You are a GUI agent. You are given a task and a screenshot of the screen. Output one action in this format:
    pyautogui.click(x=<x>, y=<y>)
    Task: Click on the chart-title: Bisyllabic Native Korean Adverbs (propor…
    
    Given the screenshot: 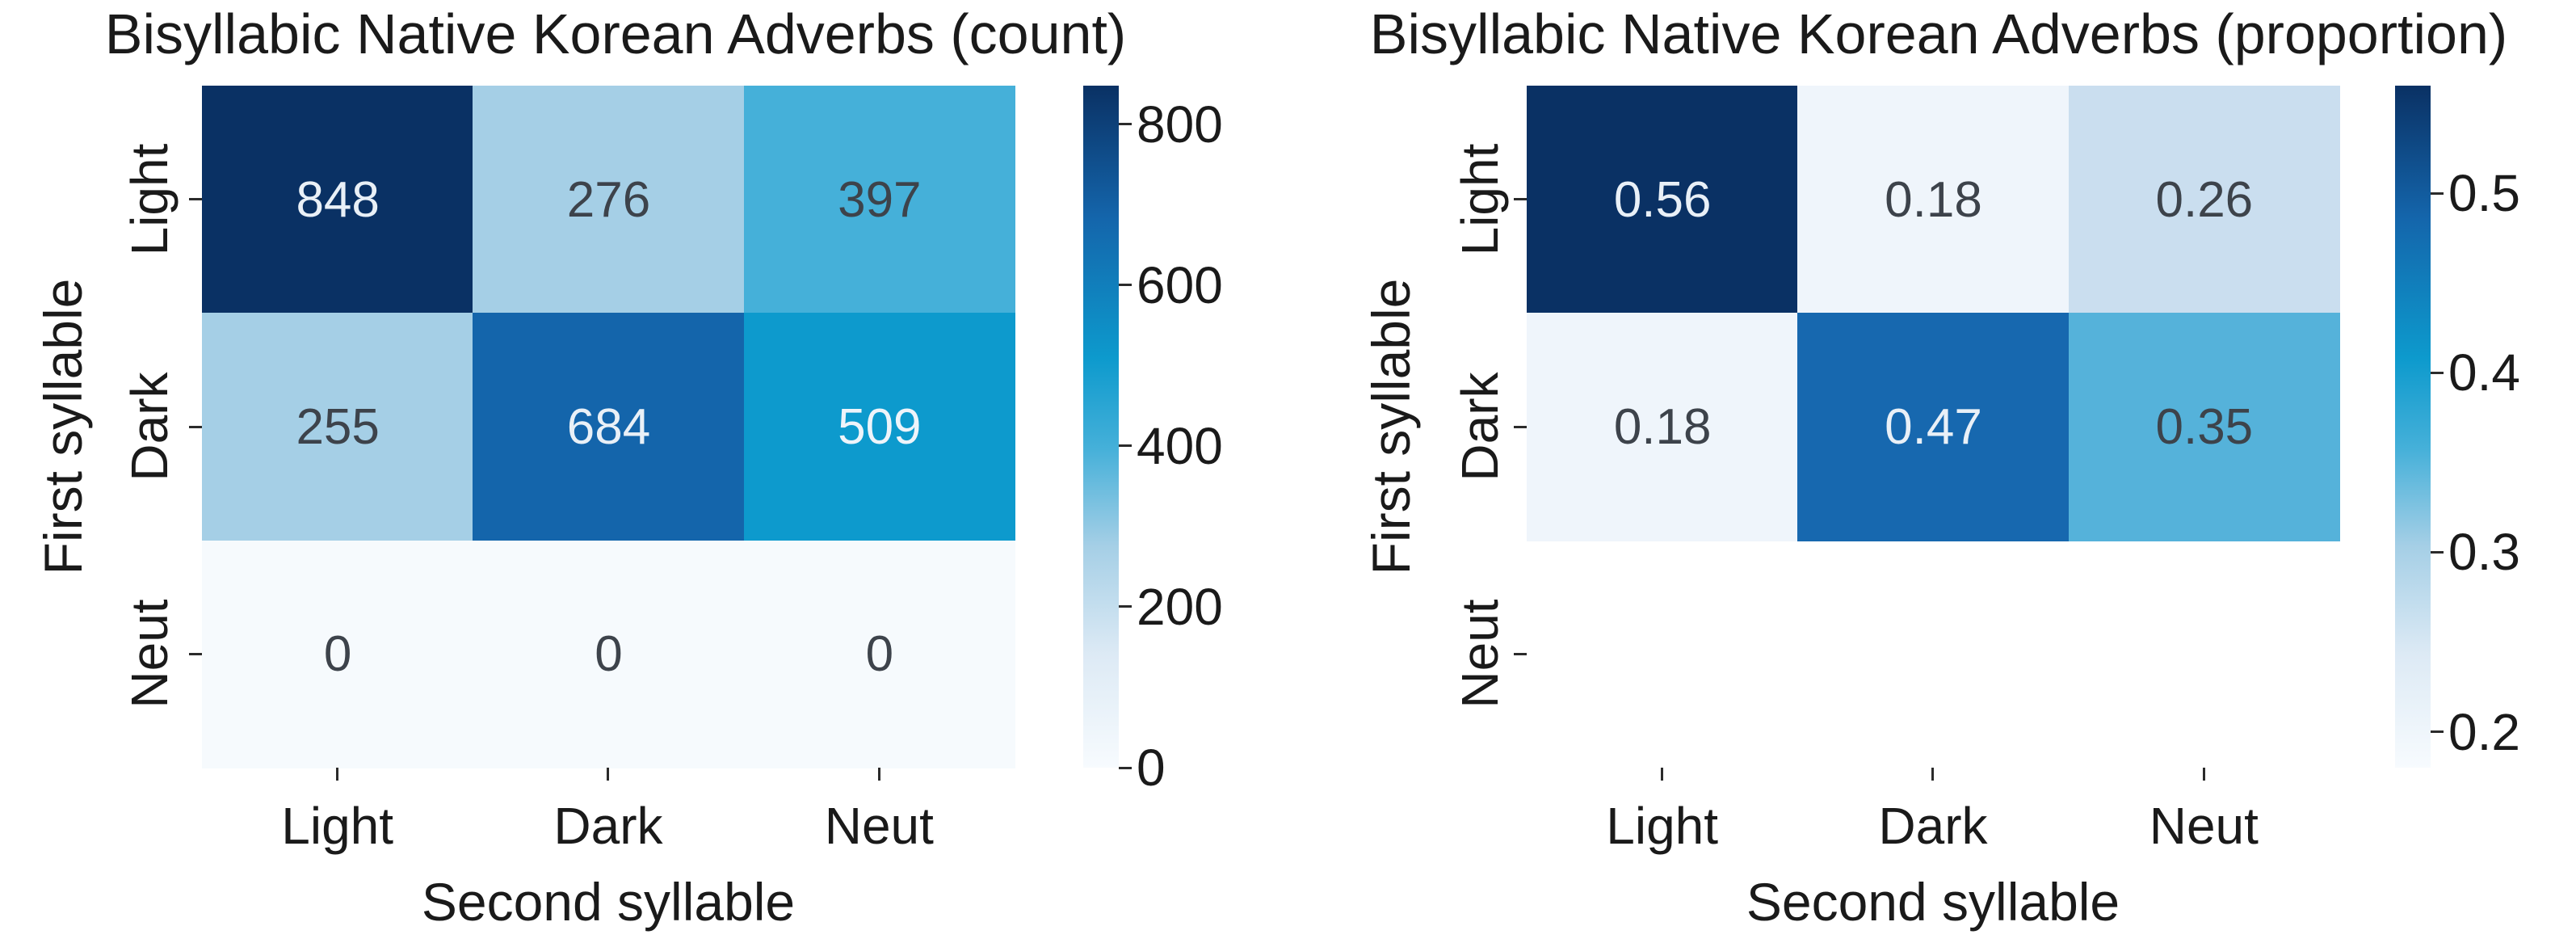 What is the action you would take?
    pyautogui.click(x=1938, y=33)
    